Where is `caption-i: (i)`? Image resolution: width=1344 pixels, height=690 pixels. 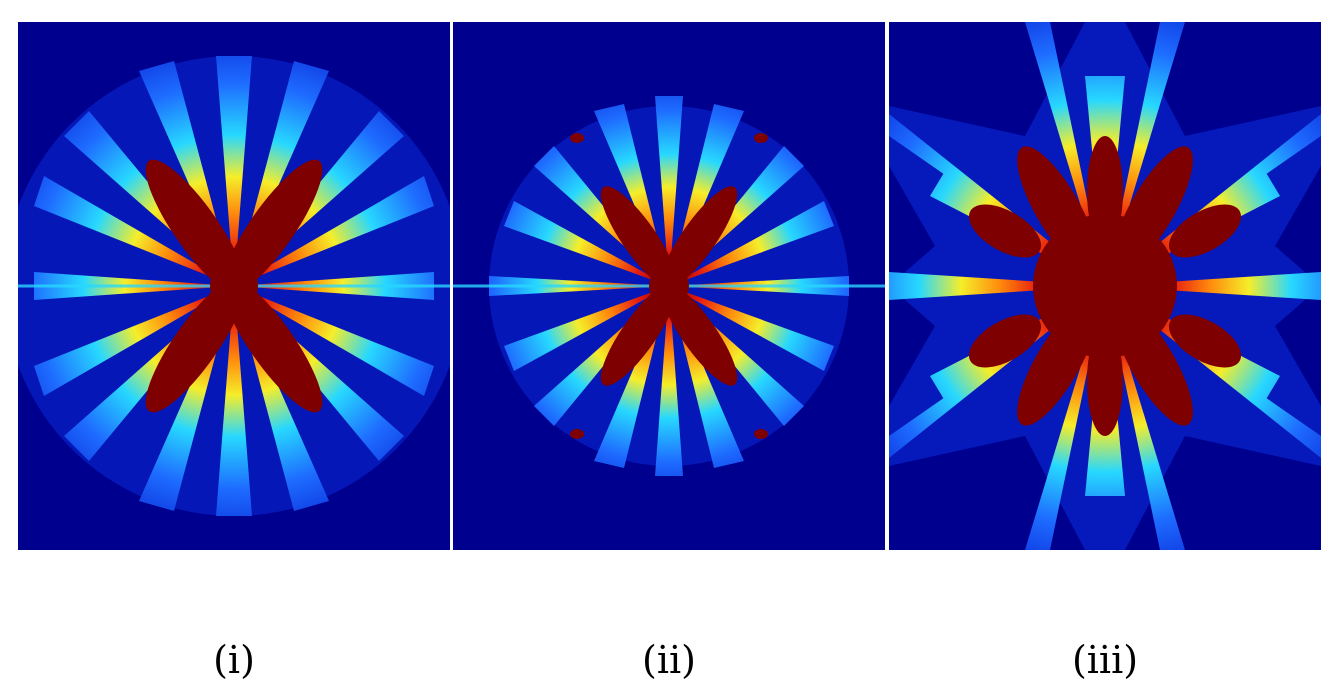 caption-i: (i) is located at coordinates (234, 660).